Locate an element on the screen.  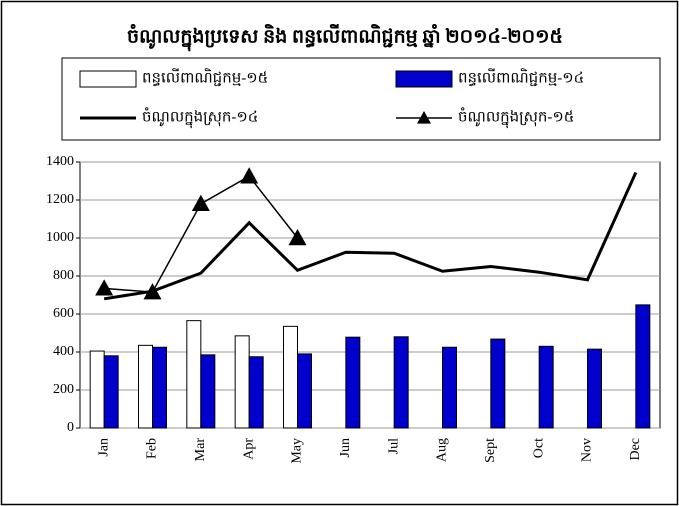
legend-label: ពន្ធលើពាណិជ្ជកម្ម-១៤ is located at coordinates (521, 76).